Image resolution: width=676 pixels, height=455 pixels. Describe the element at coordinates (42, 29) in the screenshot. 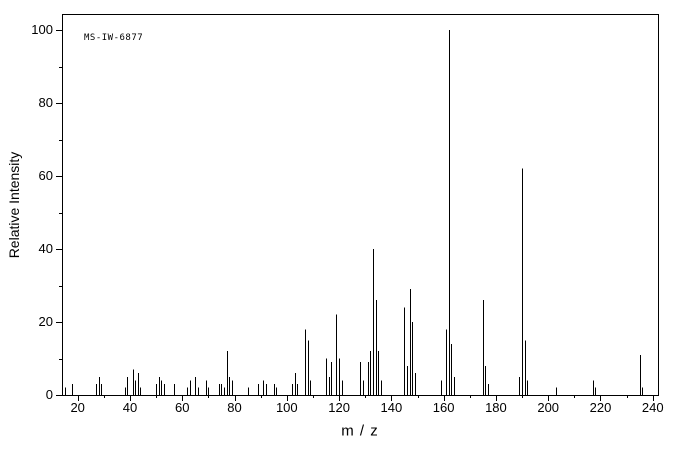

I see `y-tick-label: 100` at that location.